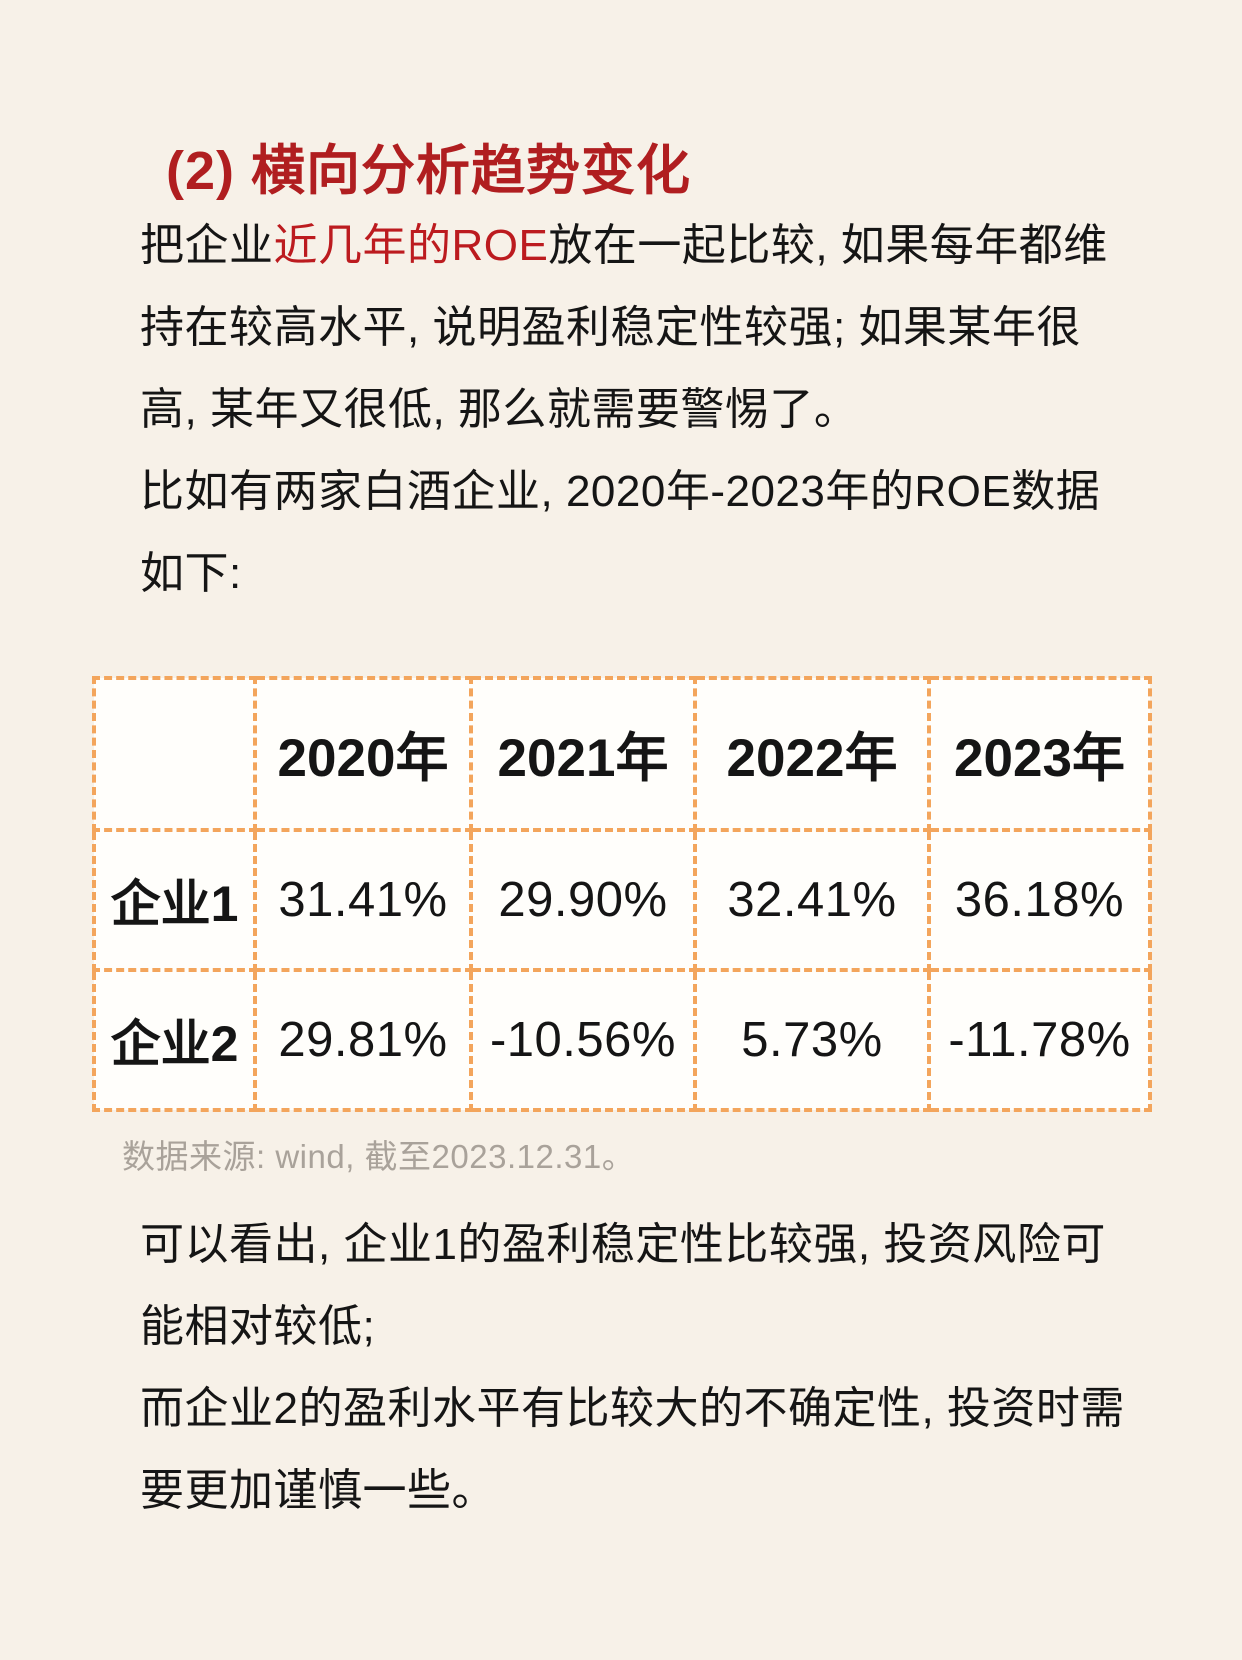 This screenshot has height=1660, width=1242. Describe the element at coordinates (620, 532) in the screenshot. I see `example-paragraph: 比如有两家白酒企业, 2020年-2023年的ROE数据如下:` at that location.